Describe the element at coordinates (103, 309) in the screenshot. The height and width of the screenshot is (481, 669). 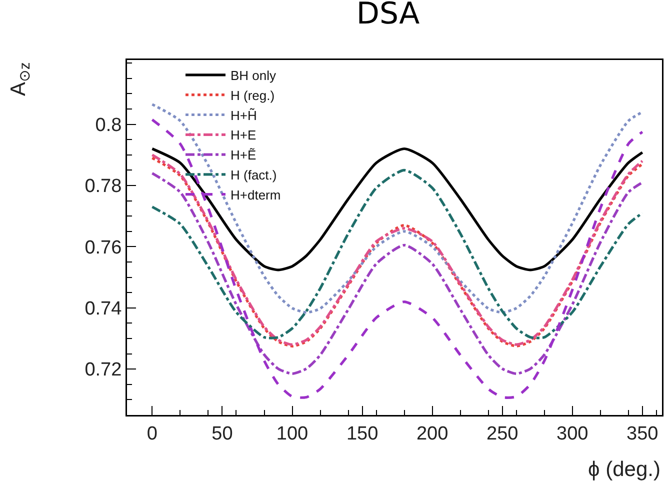
I see `y-tick-label: 0.74` at that location.